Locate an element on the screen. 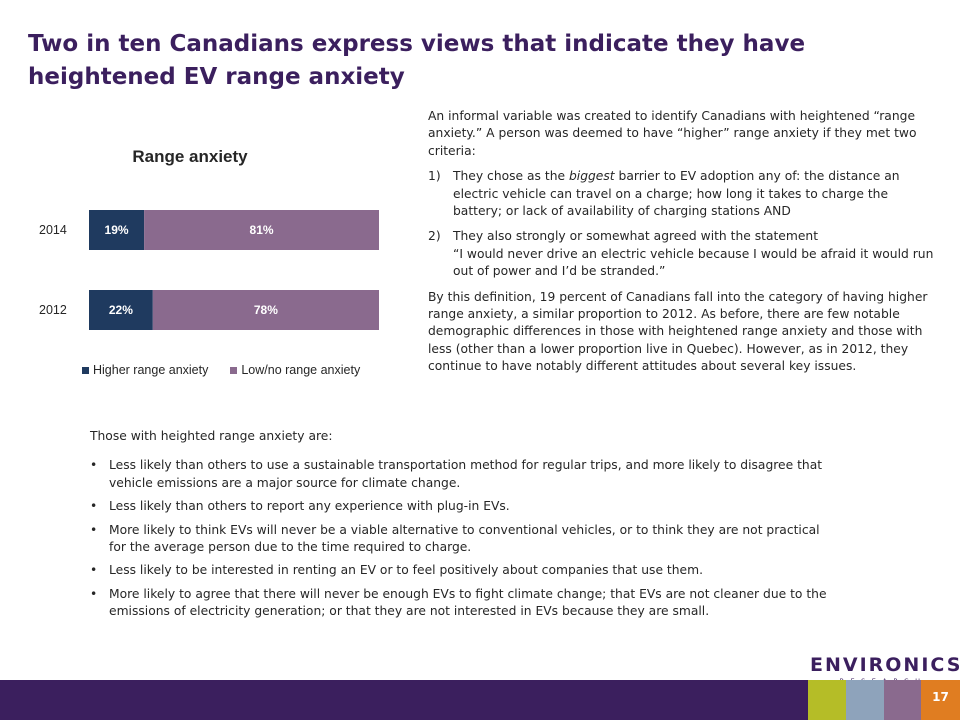 The height and width of the screenshot is (720, 960). criterion-1-before: They chose as the is located at coordinates (511, 176).